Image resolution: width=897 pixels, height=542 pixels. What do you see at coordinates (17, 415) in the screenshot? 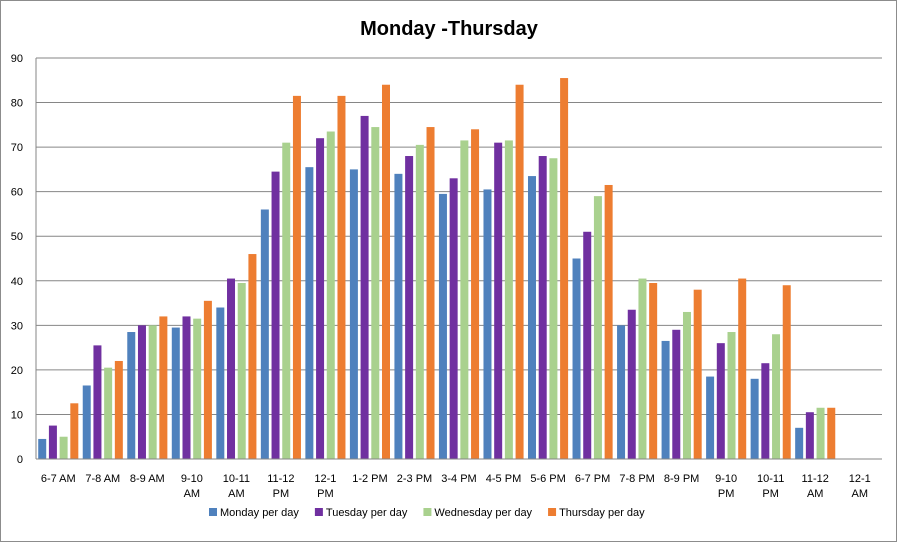
I see `y-tick-label: 10` at bounding box center [17, 415].